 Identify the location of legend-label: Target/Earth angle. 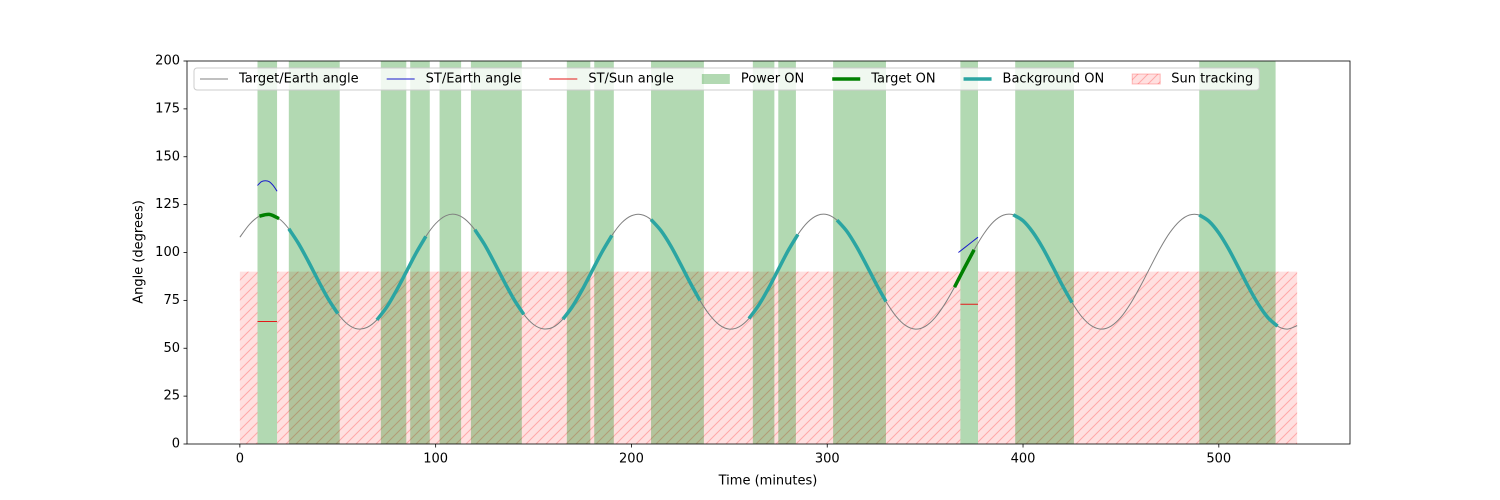
(298, 79).